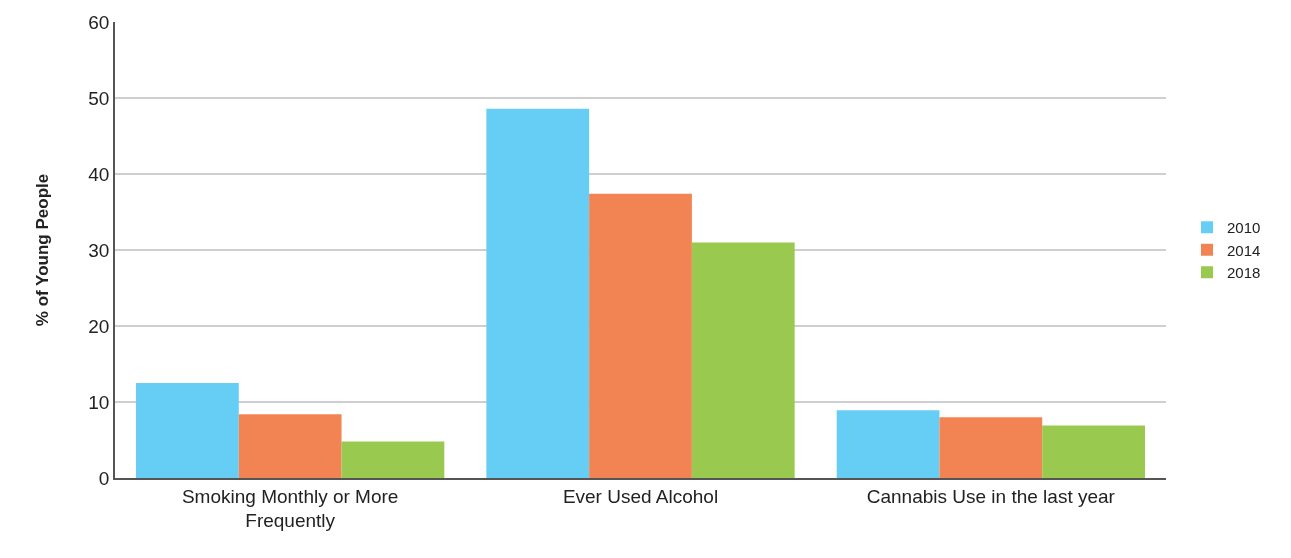 This screenshot has width=1291, height=558. Describe the element at coordinates (1244, 273) in the screenshot. I see `legend-label: 2018` at that location.